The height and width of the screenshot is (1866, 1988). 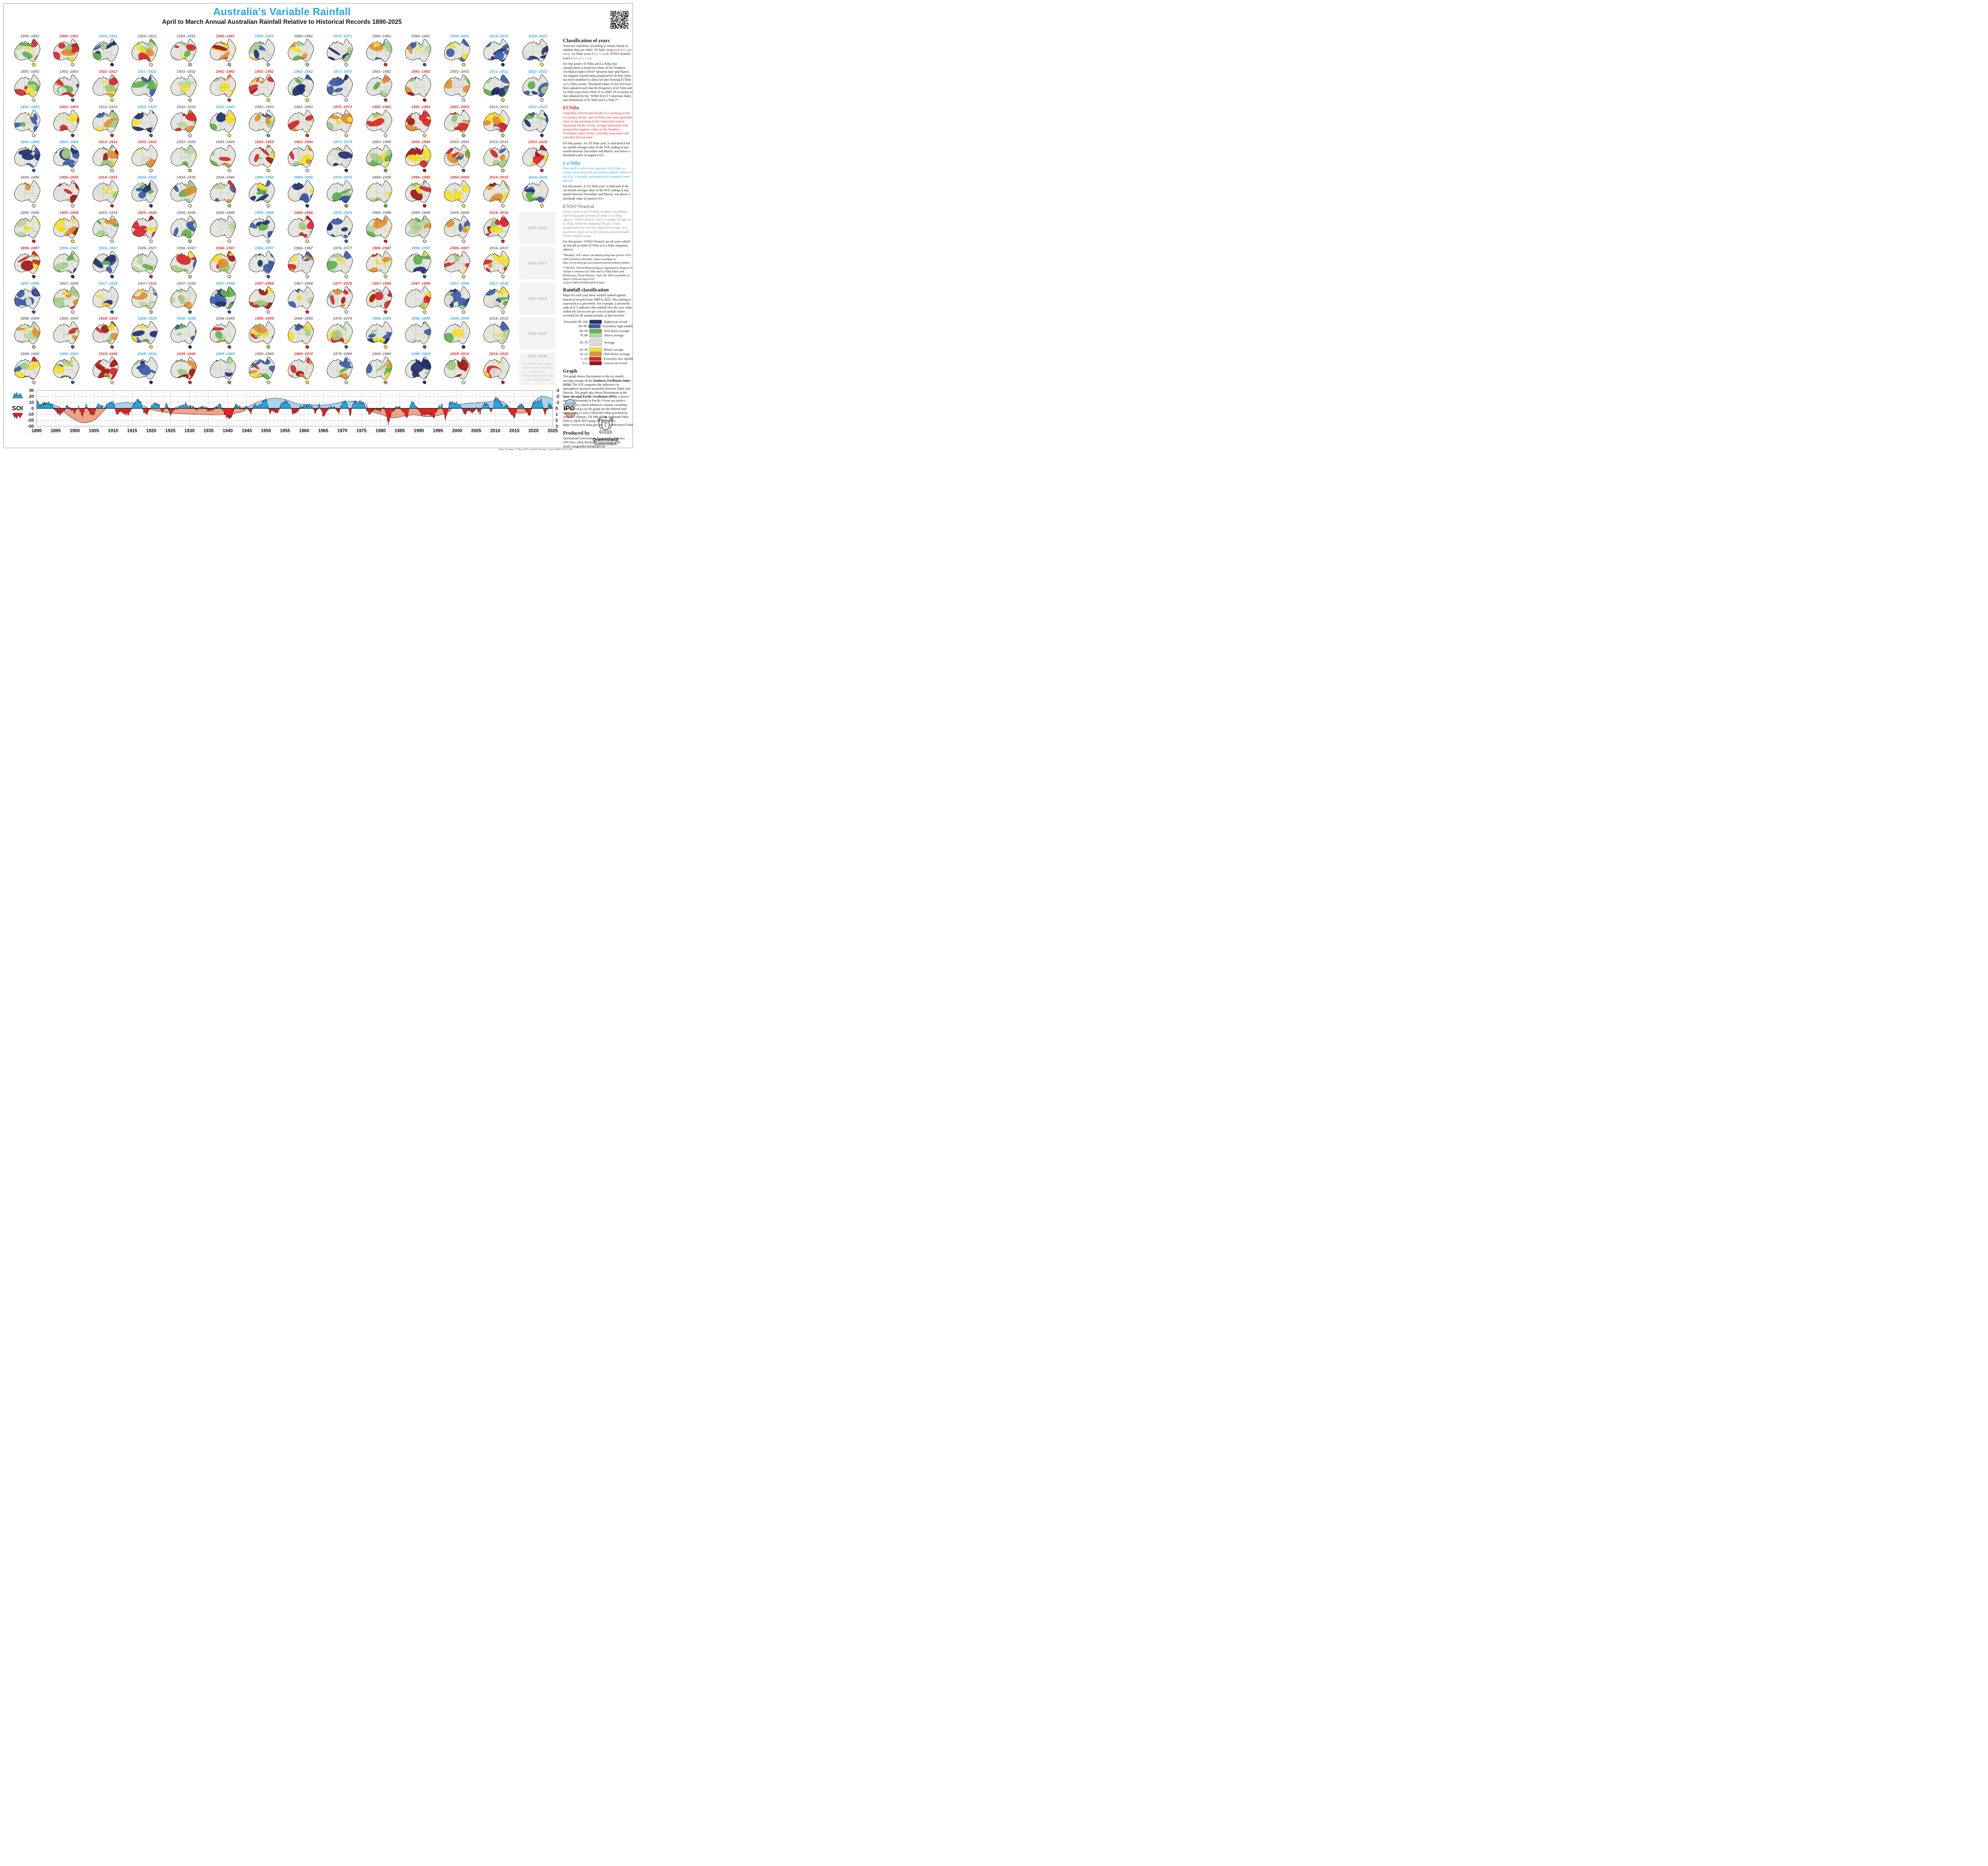 I want to click on rainfall-map-1990–1991, so click(x=418, y=53).